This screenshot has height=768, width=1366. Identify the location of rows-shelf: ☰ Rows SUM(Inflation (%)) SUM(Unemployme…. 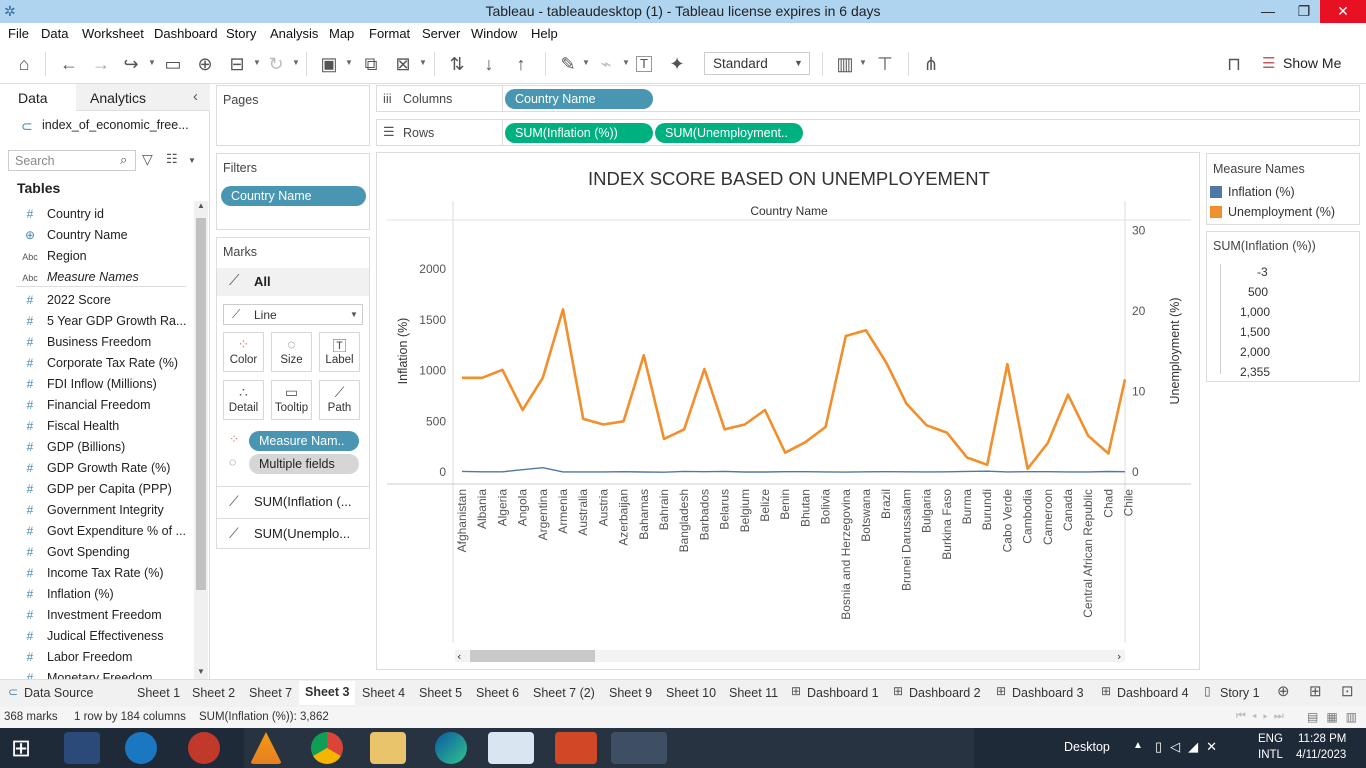
(868, 132).